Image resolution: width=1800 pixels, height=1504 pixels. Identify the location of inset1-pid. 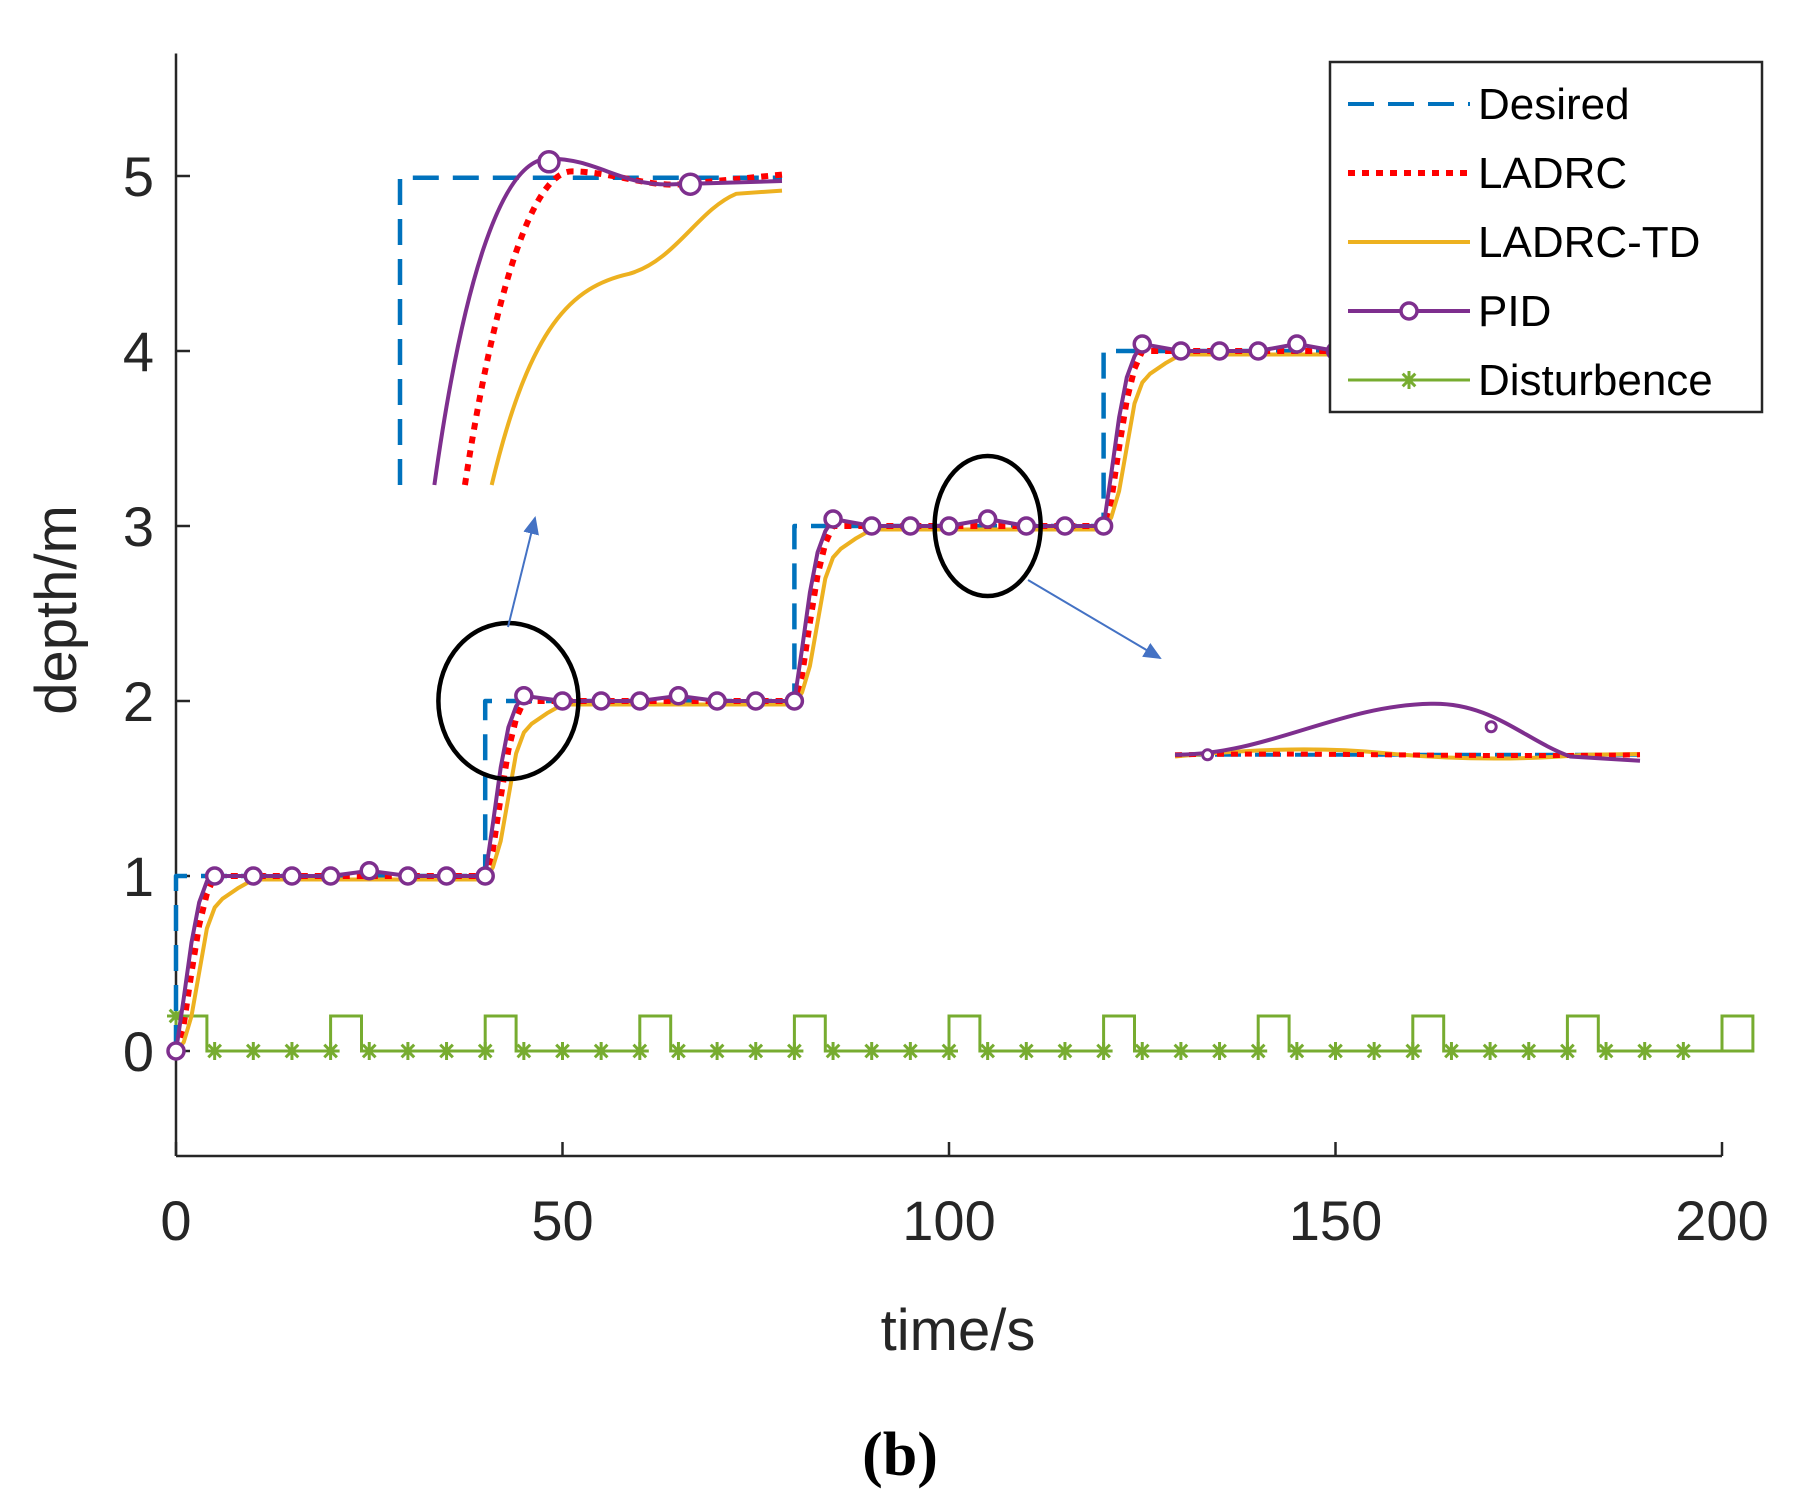
(607, 321).